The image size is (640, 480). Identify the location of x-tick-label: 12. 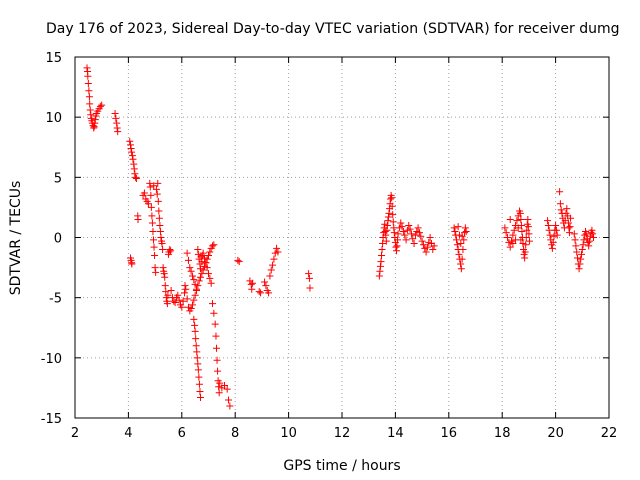
(342, 433).